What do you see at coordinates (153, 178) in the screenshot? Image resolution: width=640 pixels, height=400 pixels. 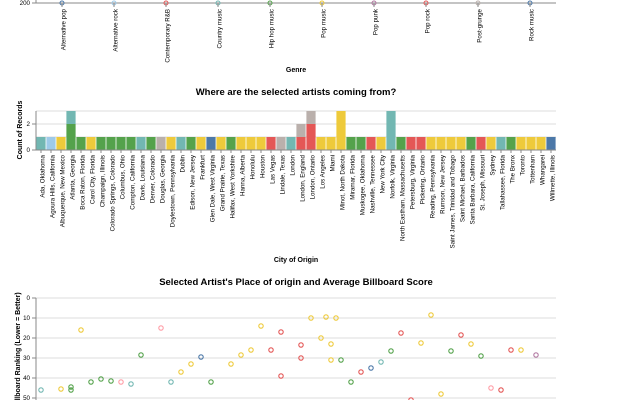 I see `city-x-tick-label: Denver, Colorado` at bounding box center [153, 178].